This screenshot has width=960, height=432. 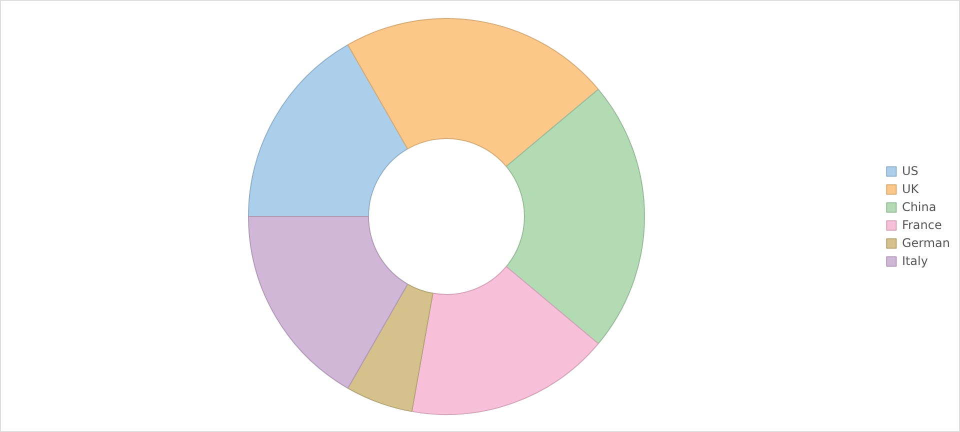 What do you see at coordinates (926, 243) in the screenshot?
I see `legend-label: German` at bounding box center [926, 243].